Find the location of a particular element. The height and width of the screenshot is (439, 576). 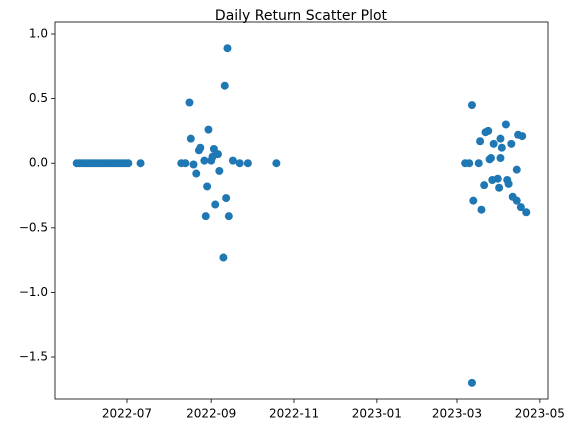

x-tick-label: 2023-05 is located at coordinates (540, 414).